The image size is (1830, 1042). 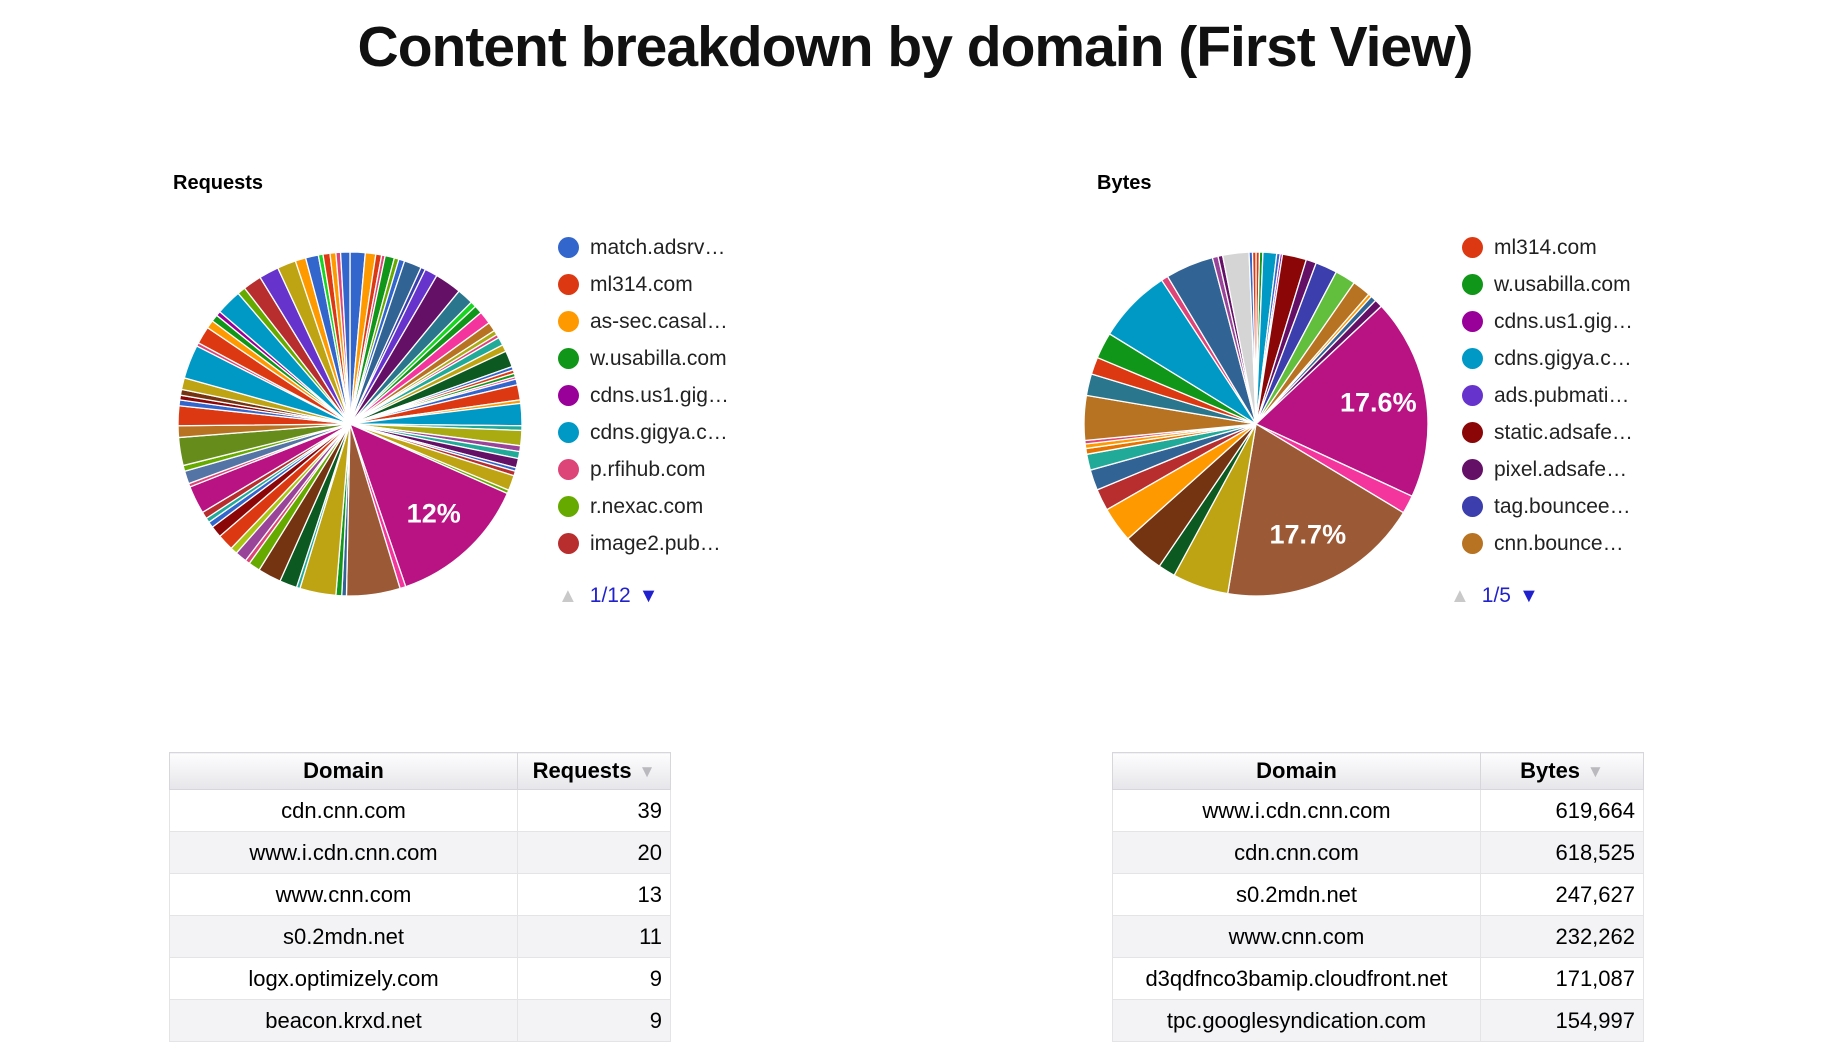 I want to click on domain-cell: d3qdfnco3bamip.cloudfront.net, so click(x=1296, y=978).